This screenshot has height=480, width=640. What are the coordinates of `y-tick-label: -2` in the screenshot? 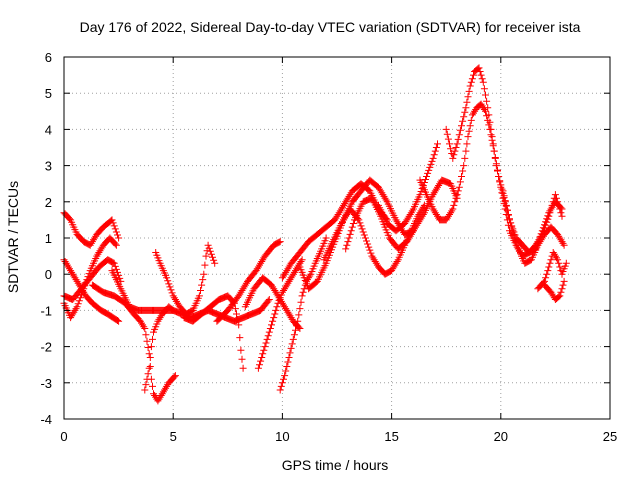 It's located at (46, 347).